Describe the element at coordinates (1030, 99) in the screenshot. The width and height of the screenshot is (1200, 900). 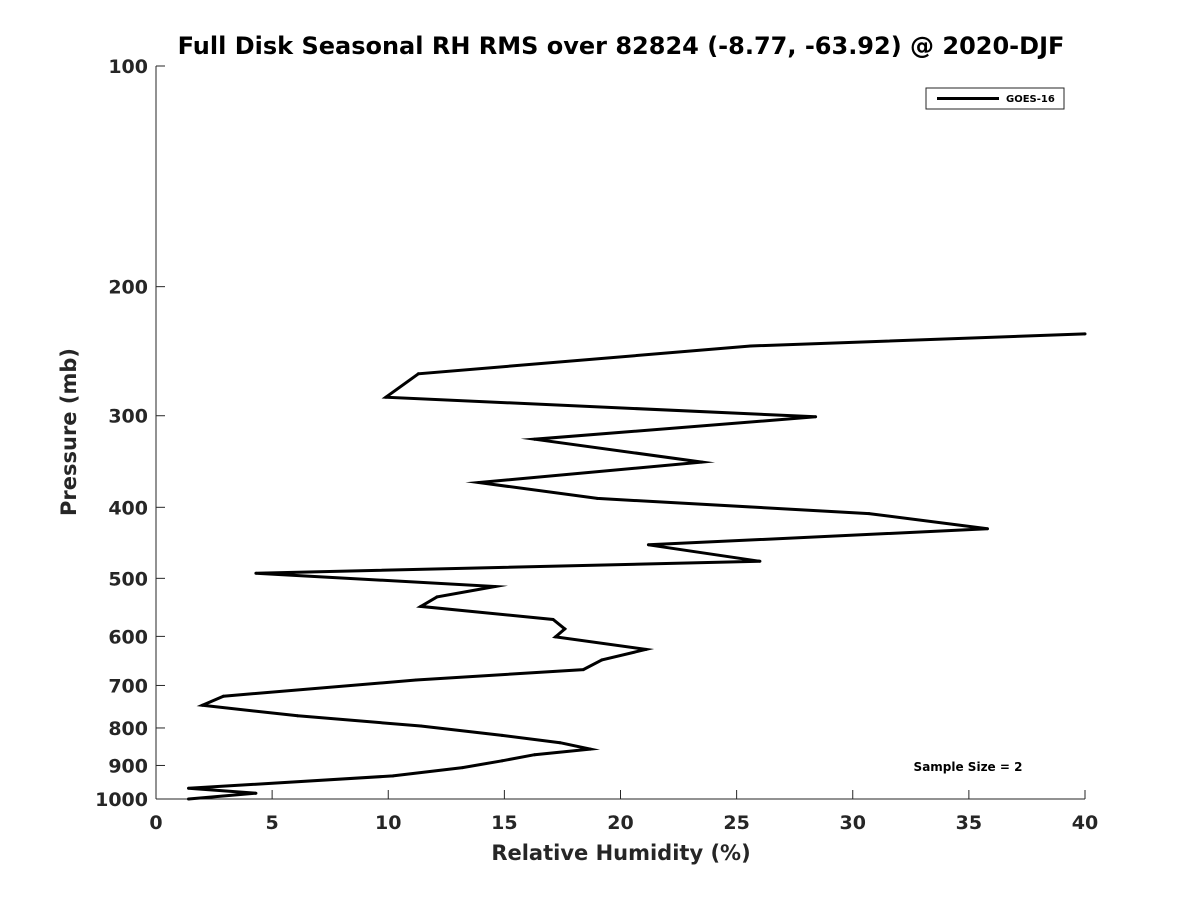
I see `legend-label-goes-16: GOES-16` at that location.